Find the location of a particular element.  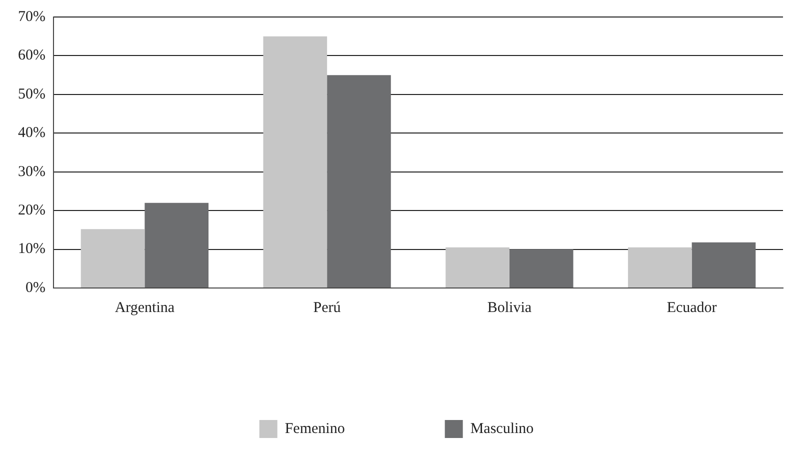

x-tick-label: Argentina is located at coordinates (144, 308).